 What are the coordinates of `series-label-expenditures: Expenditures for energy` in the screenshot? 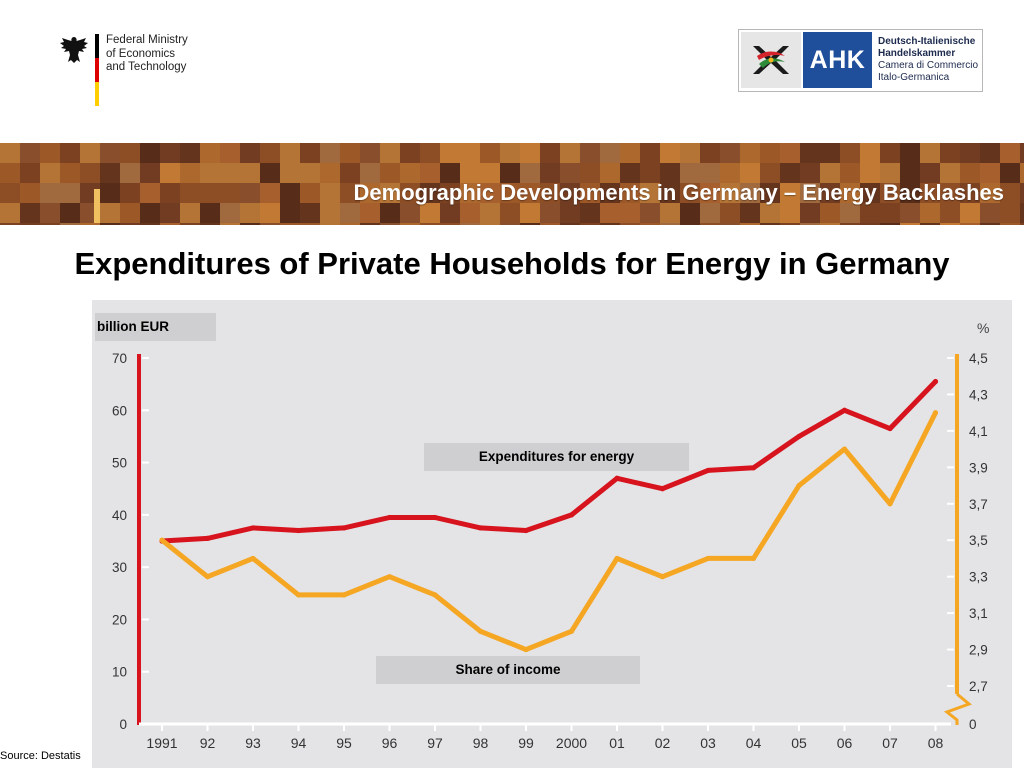 It's located at (556, 457).